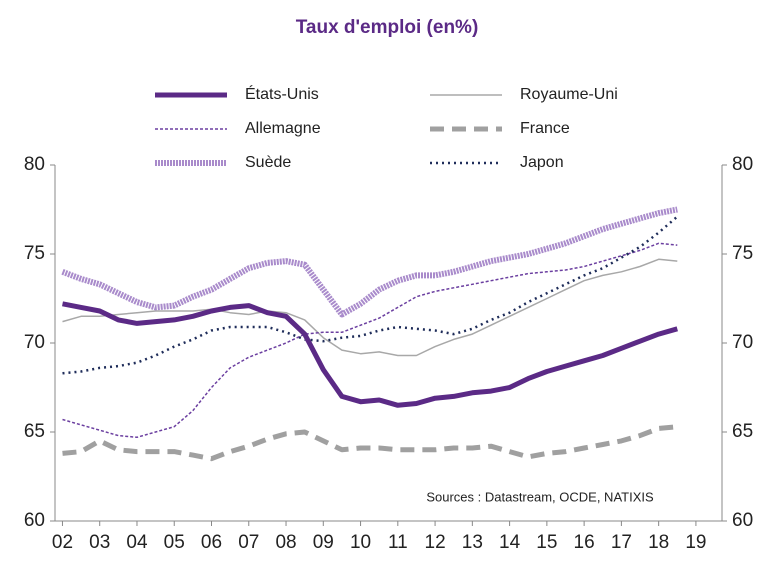 The image size is (774, 562). What do you see at coordinates (34, 431) in the screenshot?
I see `y-tick-label: 65` at bounding box center [34, 431].